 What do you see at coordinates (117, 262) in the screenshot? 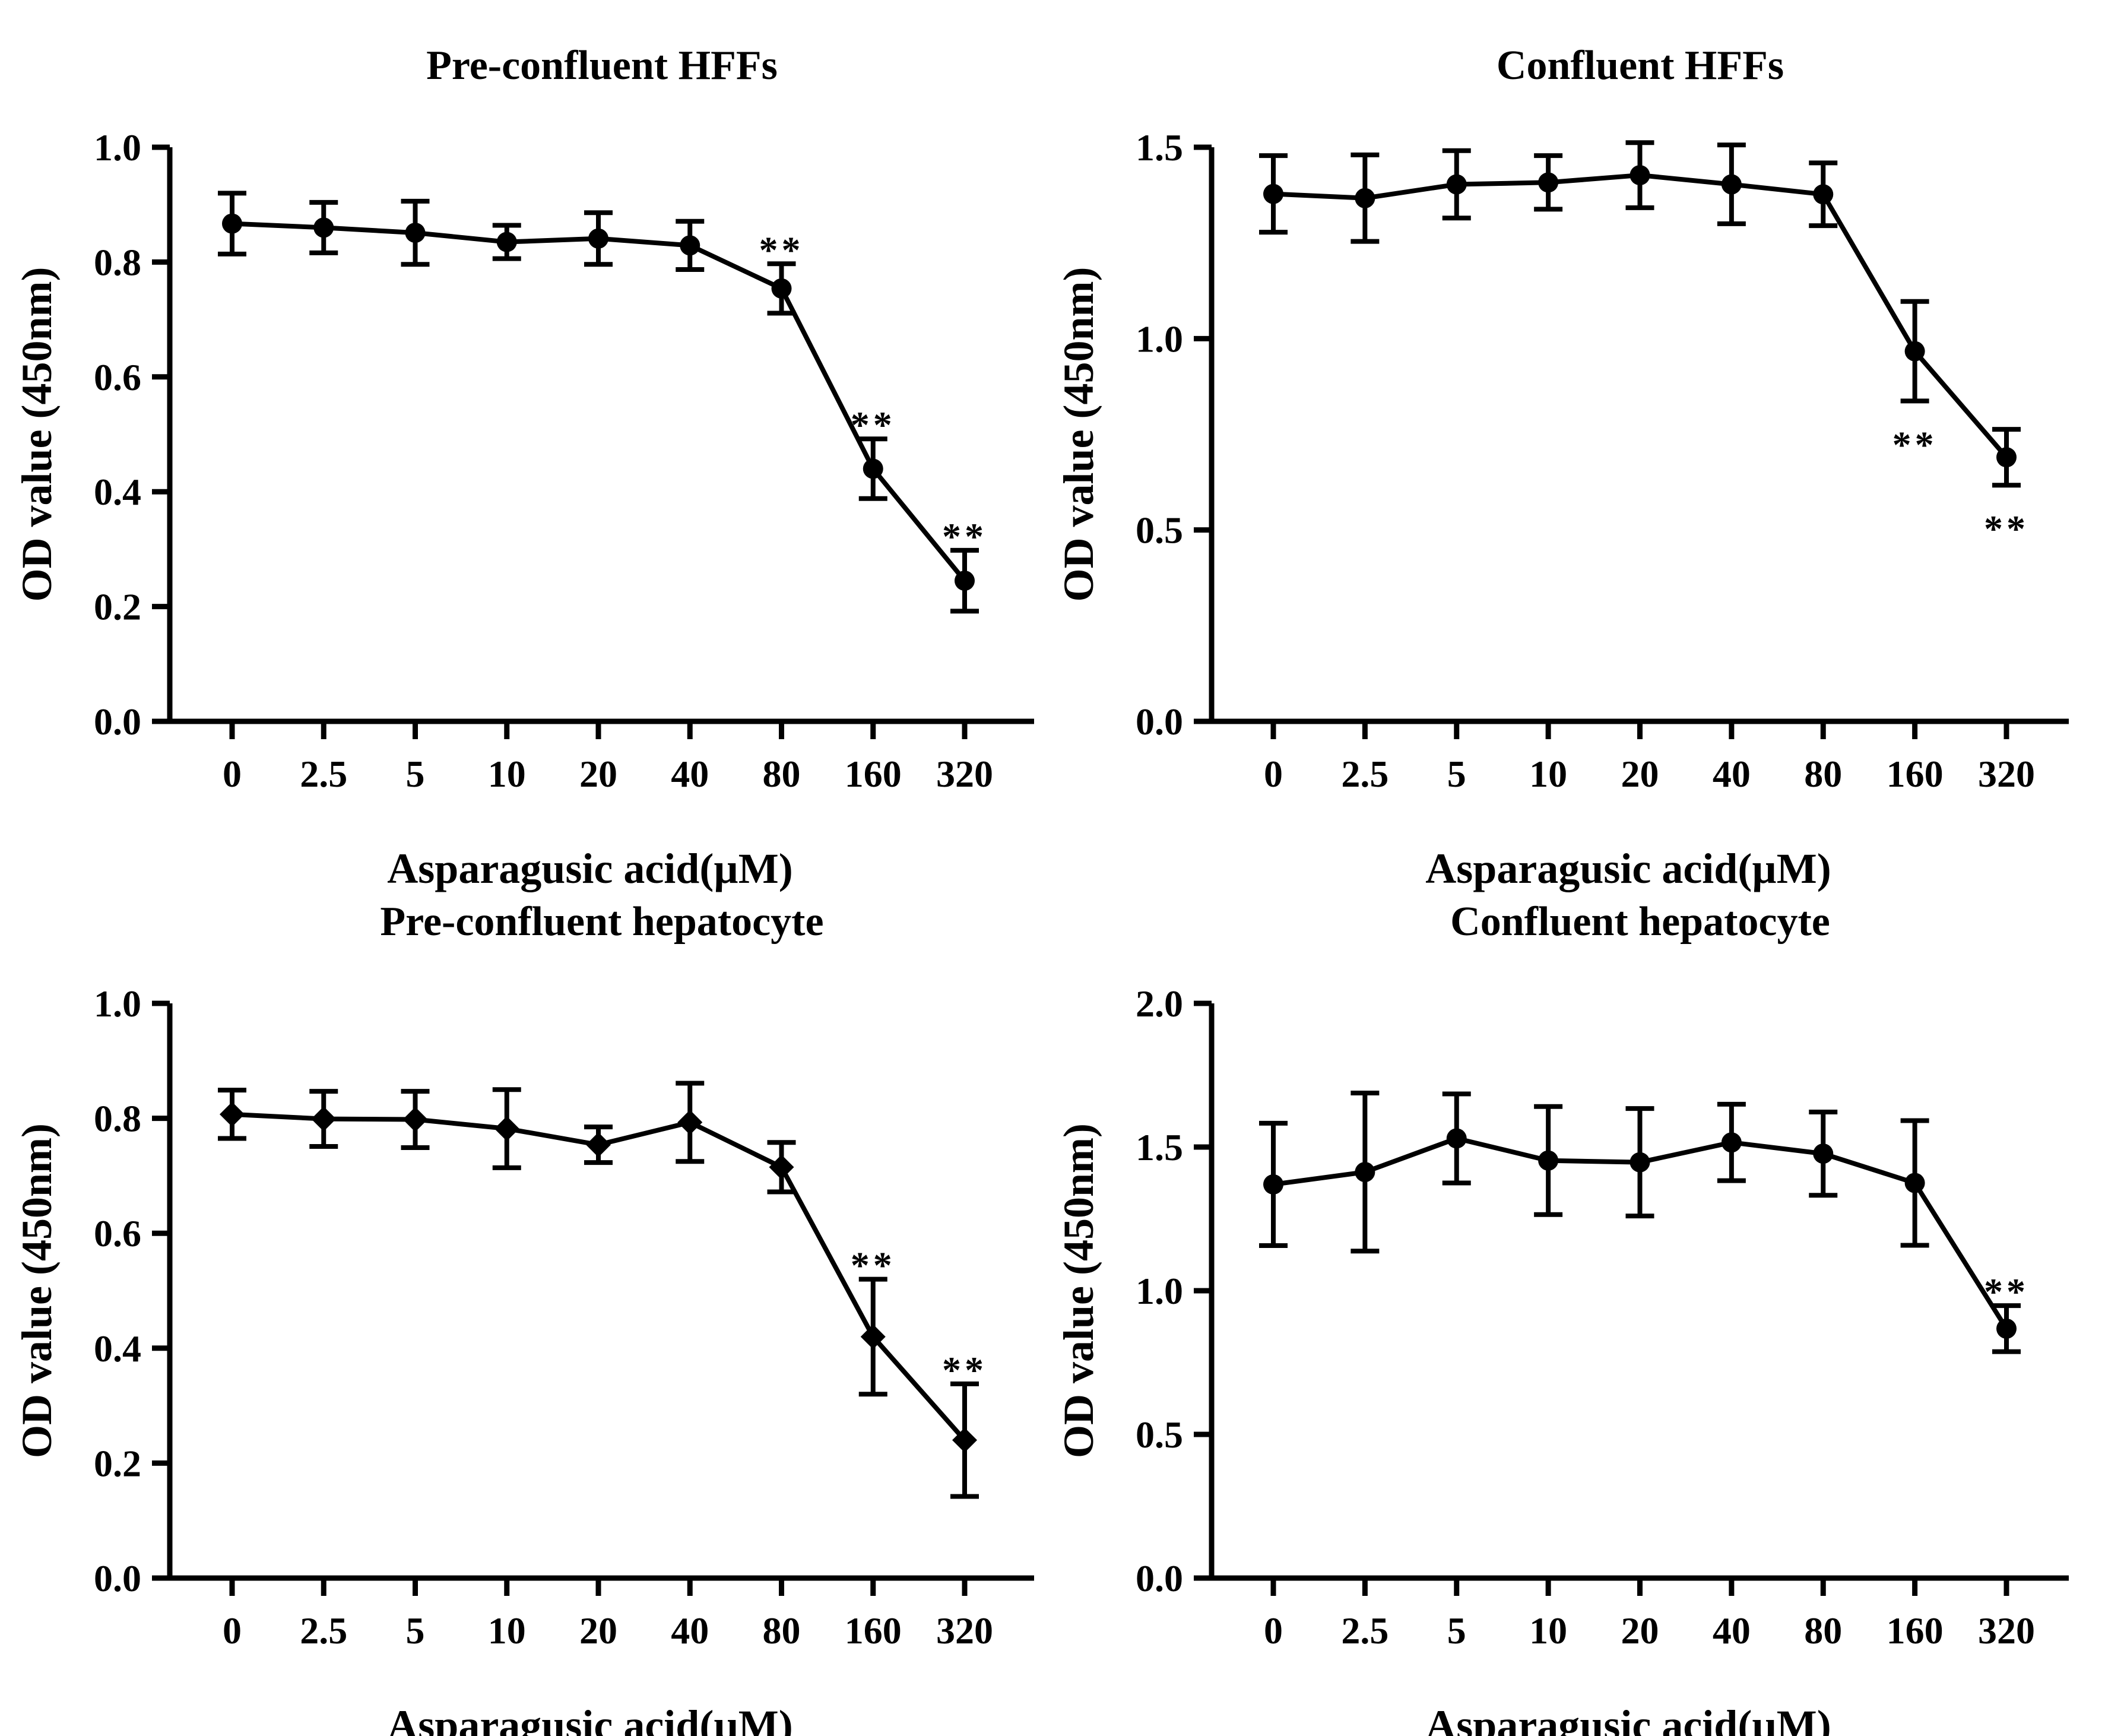
I see `y-tick-label: 0.8` at bounding box center [117, 262].